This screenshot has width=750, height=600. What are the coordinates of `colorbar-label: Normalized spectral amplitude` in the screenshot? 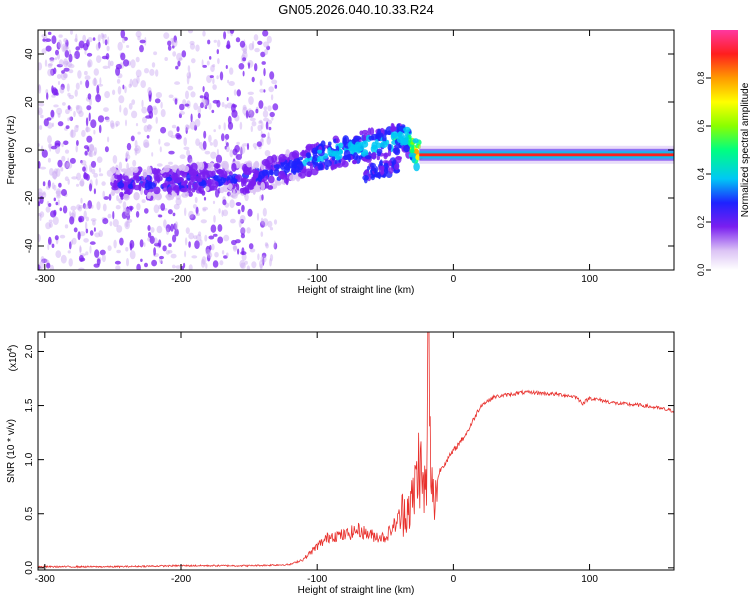 It's located at (745, 149).